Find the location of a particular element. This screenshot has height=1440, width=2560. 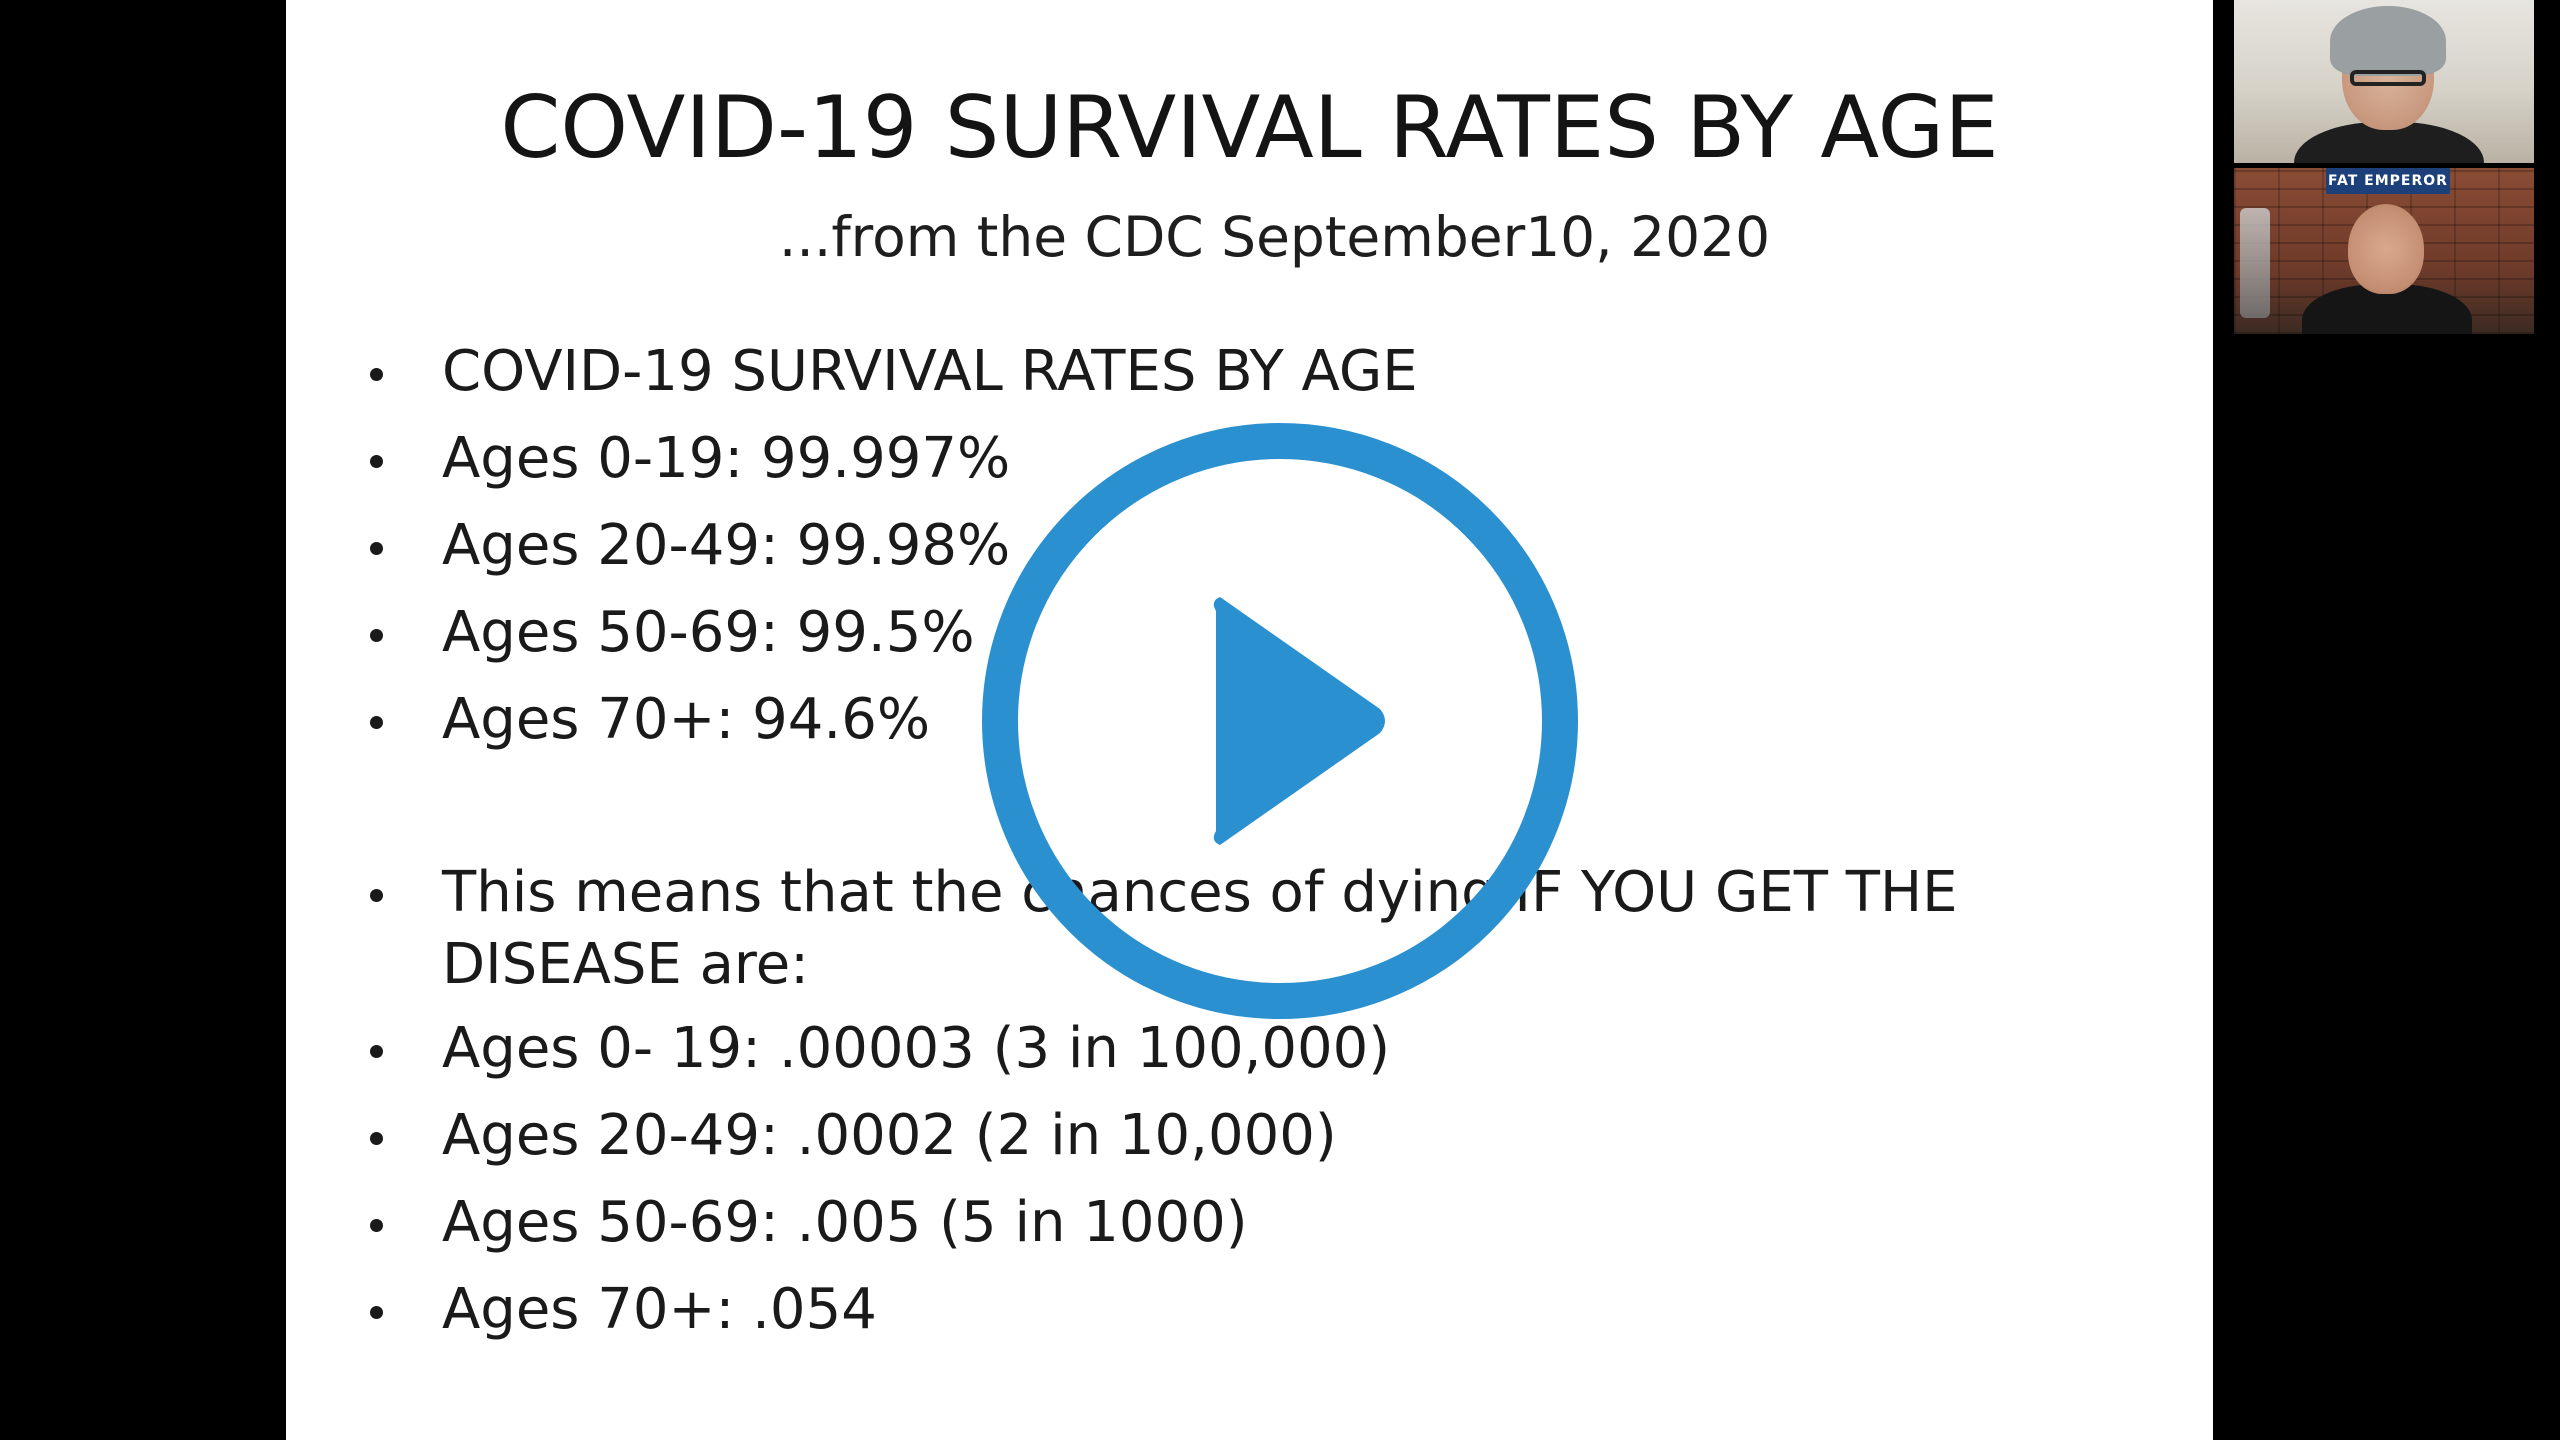

bullet-text: Ages 50-69: .005 (5 in 1000) is located at coordinates (845, 1222).